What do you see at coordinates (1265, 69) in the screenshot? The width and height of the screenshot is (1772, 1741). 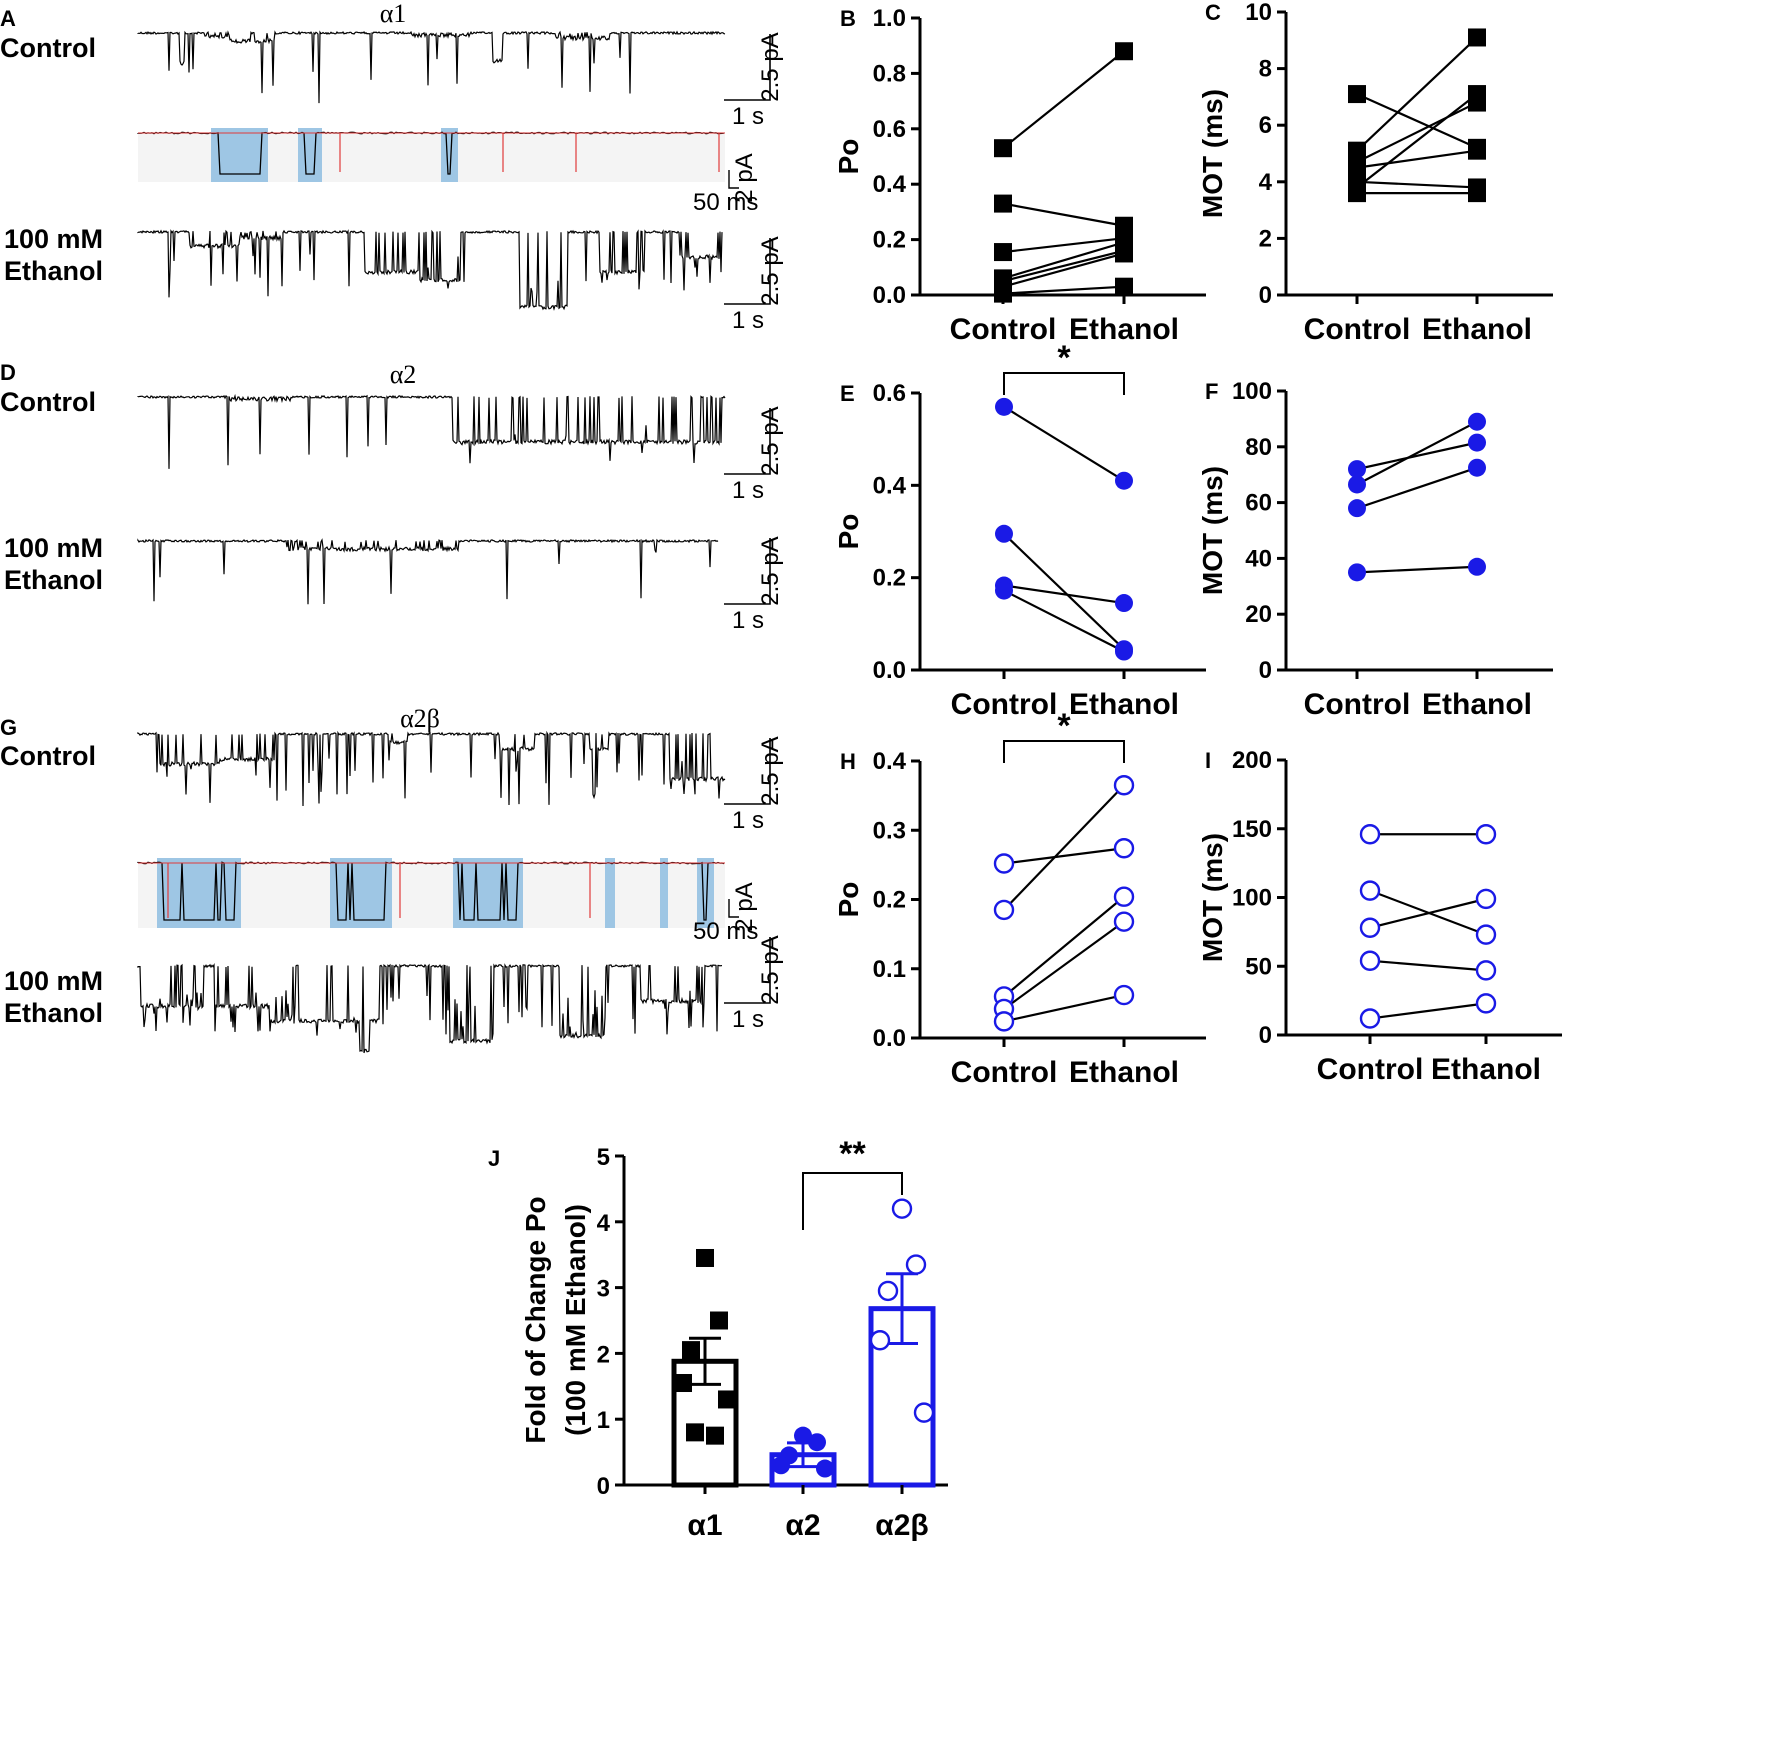 I see `y-tick-label: 8` at bounding box center [1265, 69].